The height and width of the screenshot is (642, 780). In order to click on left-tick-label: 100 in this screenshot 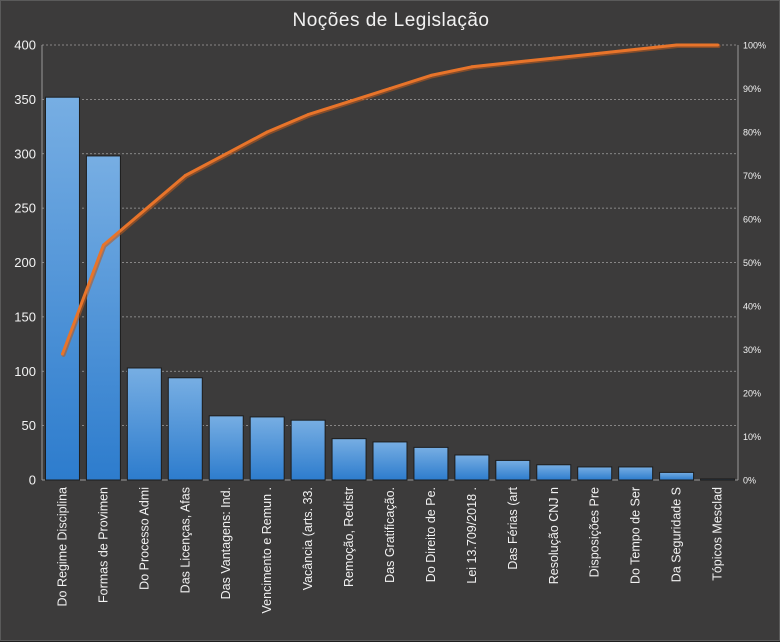, I will do `click(25, 371)`.